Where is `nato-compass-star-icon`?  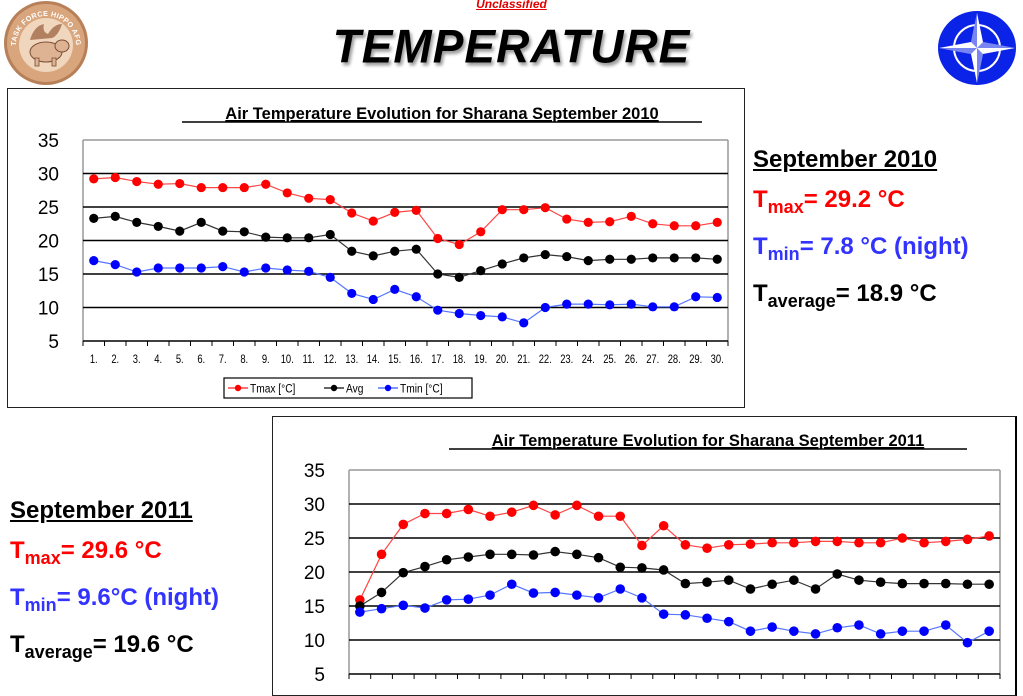
nato-compass-star-icon is located at coordinates (977, 48).